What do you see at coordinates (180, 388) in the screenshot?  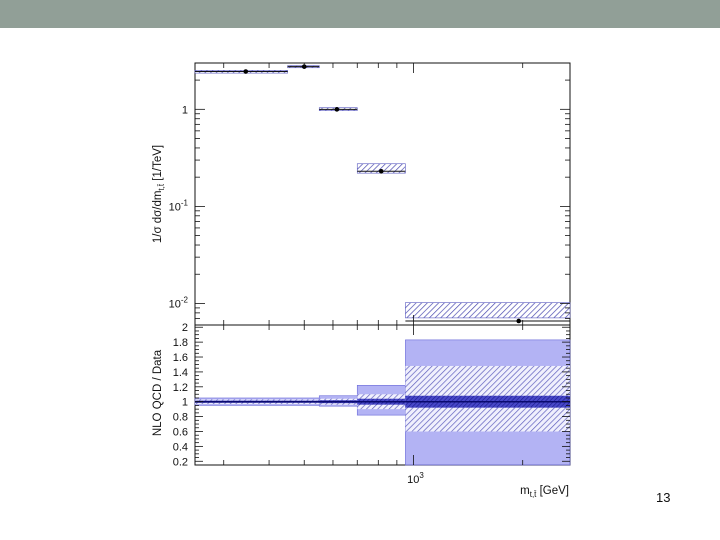 I see `bottom-y-tick-label-5: 1.2` at bounding box center [180, 388].